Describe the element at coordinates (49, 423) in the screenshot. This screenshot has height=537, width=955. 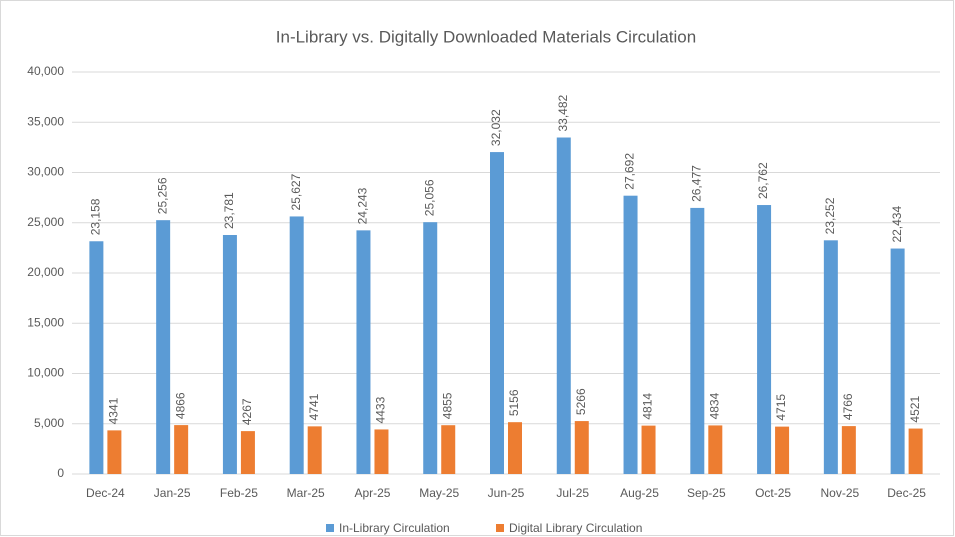
I see `y-tick-label: 5,000` at that location.